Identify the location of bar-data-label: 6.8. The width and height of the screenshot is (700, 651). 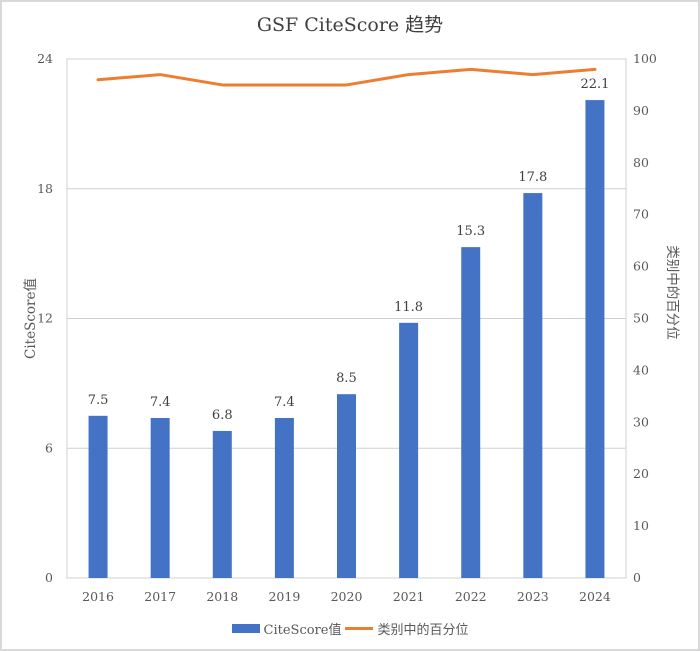
(222, 415).